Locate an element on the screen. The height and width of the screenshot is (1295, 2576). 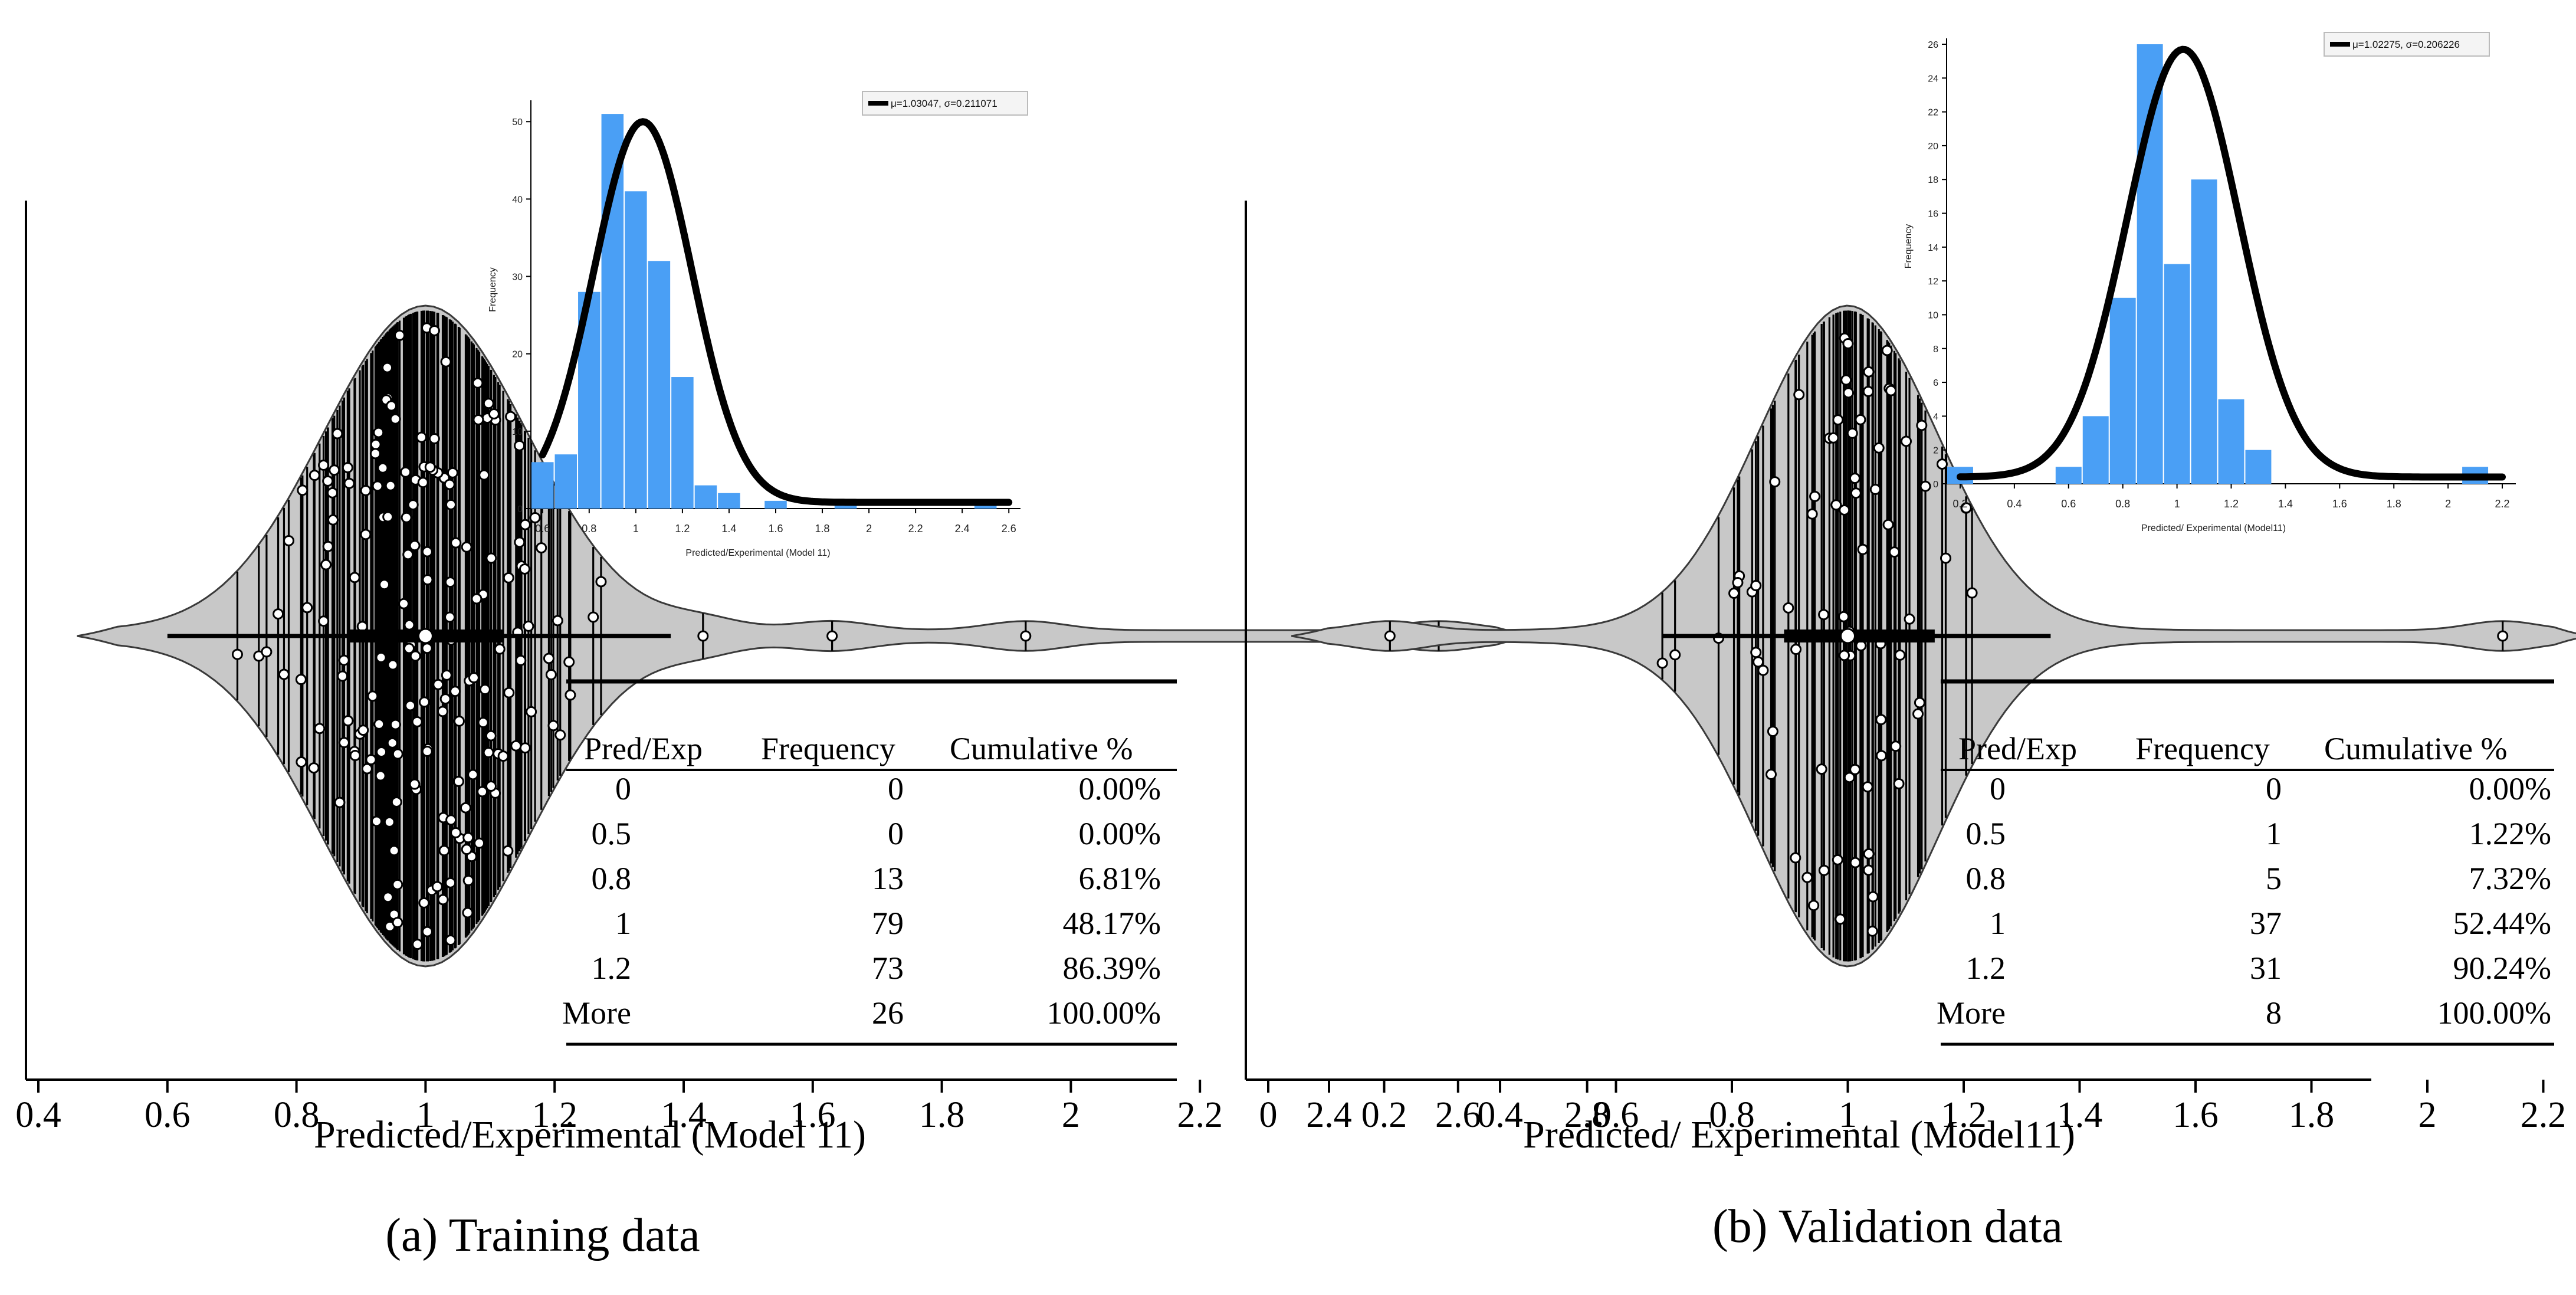
inset-x-tick-label: 0.8 is located at coordinates (589, 529).